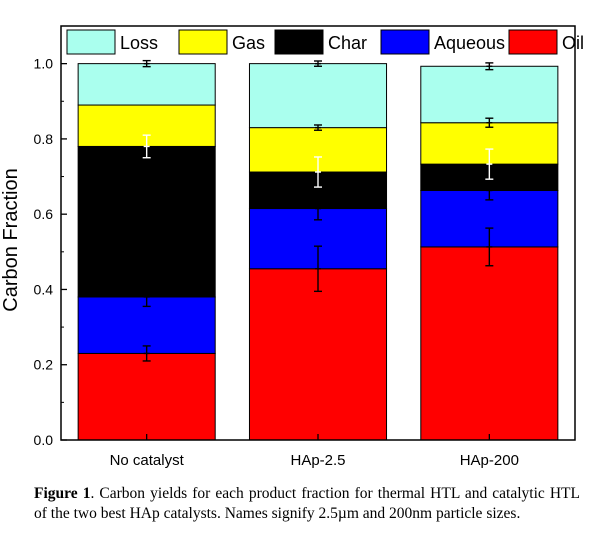 Image resolution: width=596 pixels, height=552 pixels. Describe the element at coordinates (139, 43) in the screenshot. I see `legend-label: Loss` at that location.